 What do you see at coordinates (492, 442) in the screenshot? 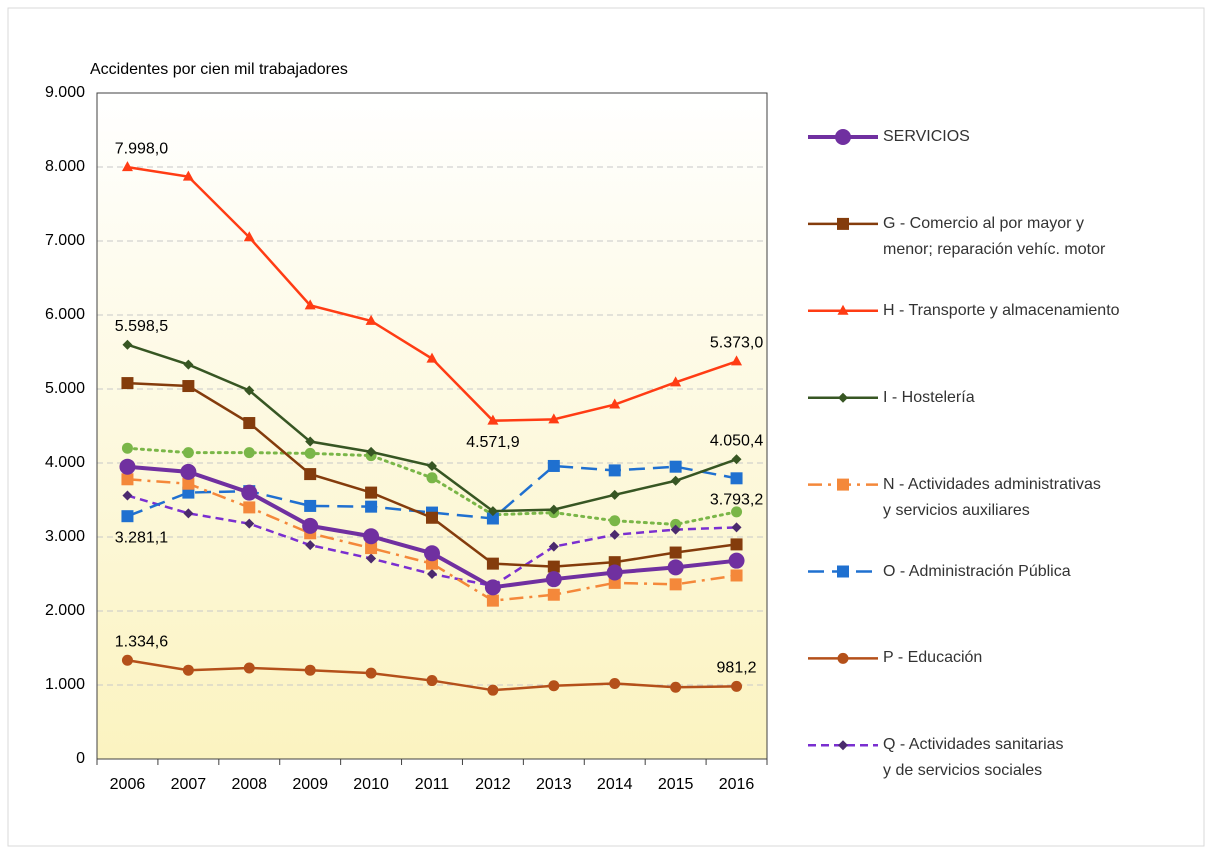
I see `data-label: 4.571,9` at bounding box center [492, 442].